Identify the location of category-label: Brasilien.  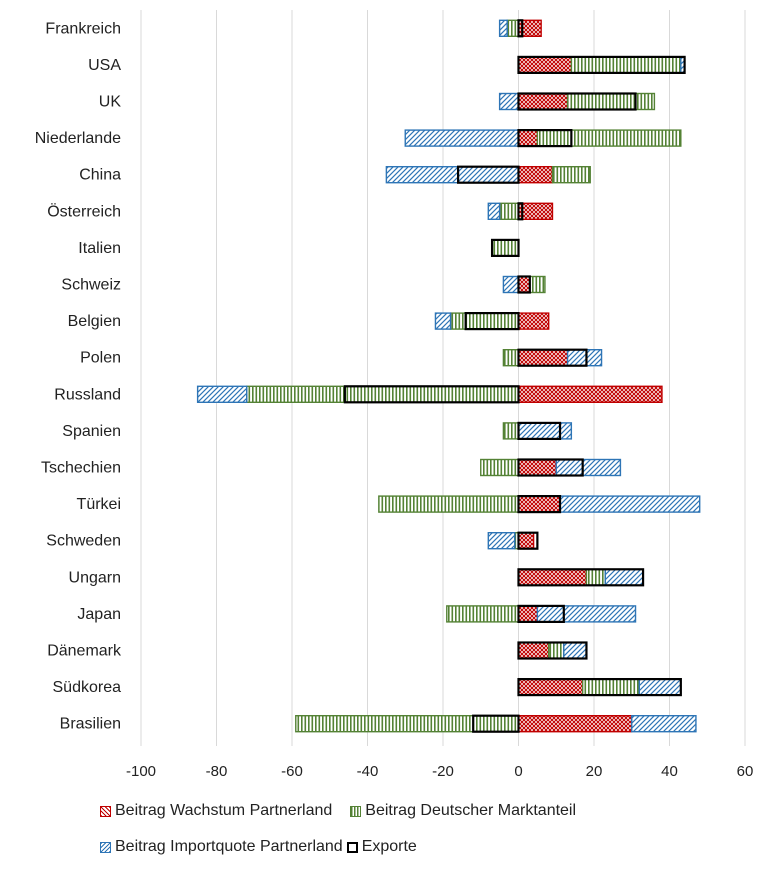
(90, 724).